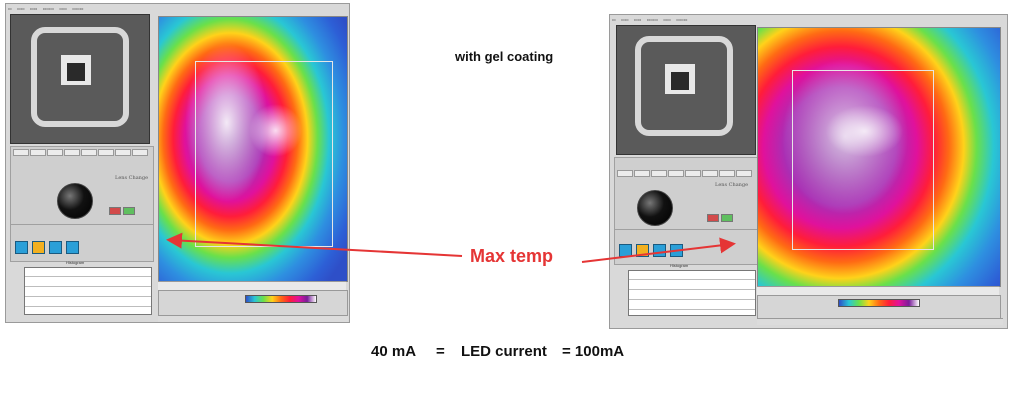 This screenshot has height=407, width=1024. I want to click on right-status-bar, so click(880, 321).